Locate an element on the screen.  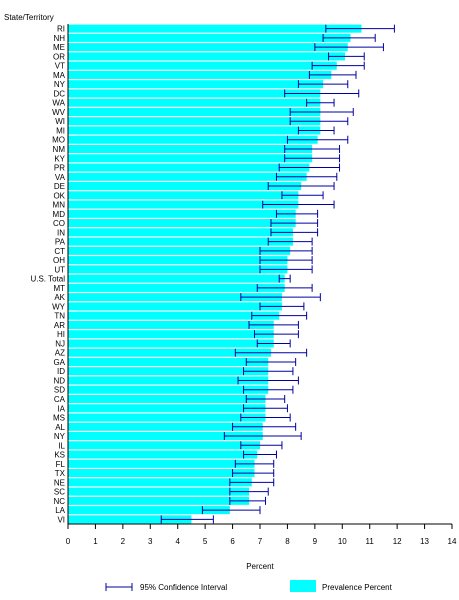
category-label: ME is located at coordinates (59, 47).